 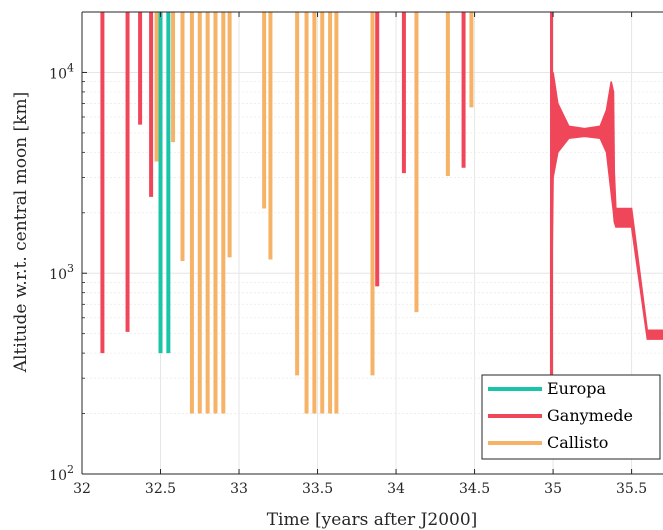 What do you see at coordinates (160, 489) in the screenshot?
I see `x-tick-label: 32.5` at bounding box center [160, 489].